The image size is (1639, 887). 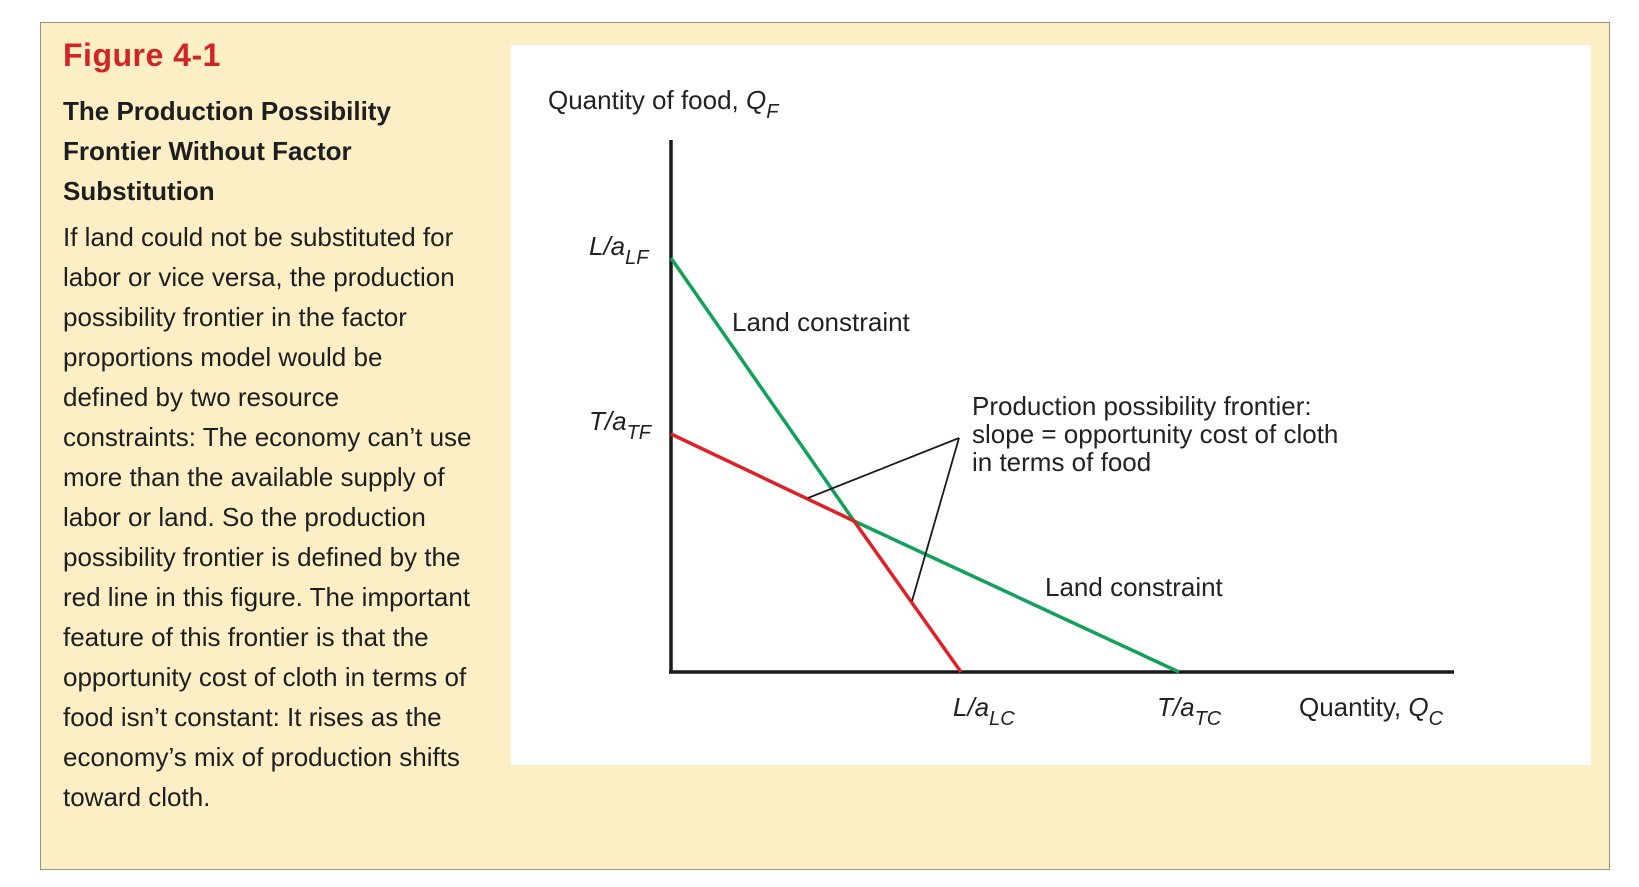 What do you see at coordinates (1016, 596) in the screenshot?
I see `flat-constraint-line` at bounding box center [1016, 596].